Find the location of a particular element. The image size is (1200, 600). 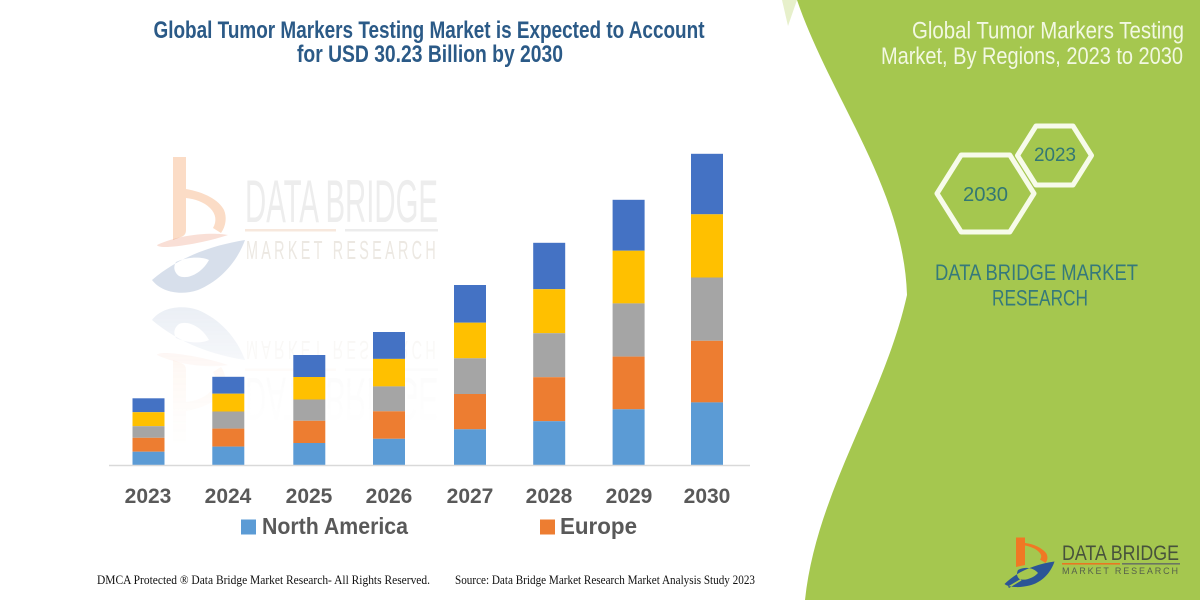

svg-text: for USD 30.23 Billion by 2030 is located at coordinates (430, 54).